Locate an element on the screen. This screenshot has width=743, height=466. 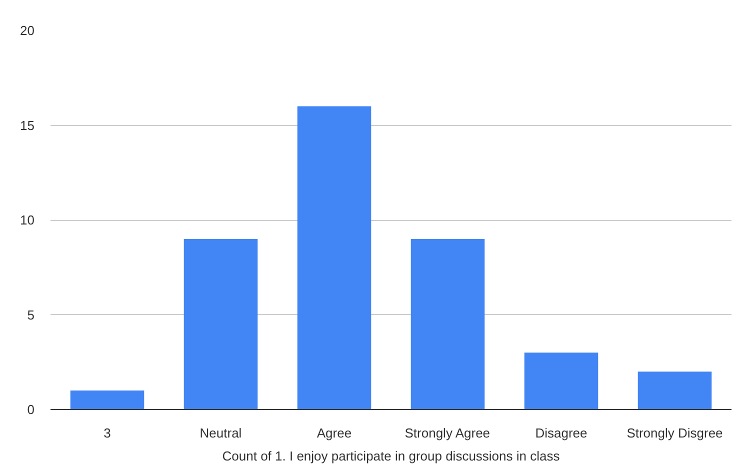
x-tick-label: Strongly Agree is located at coordinates (447, 433).